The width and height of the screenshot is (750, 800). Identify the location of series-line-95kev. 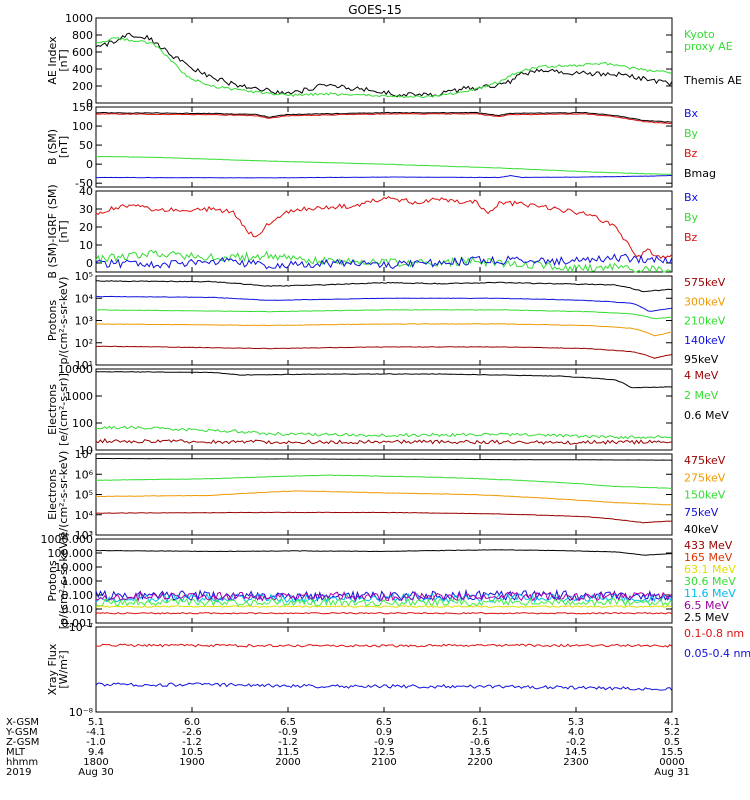
(384, 352).